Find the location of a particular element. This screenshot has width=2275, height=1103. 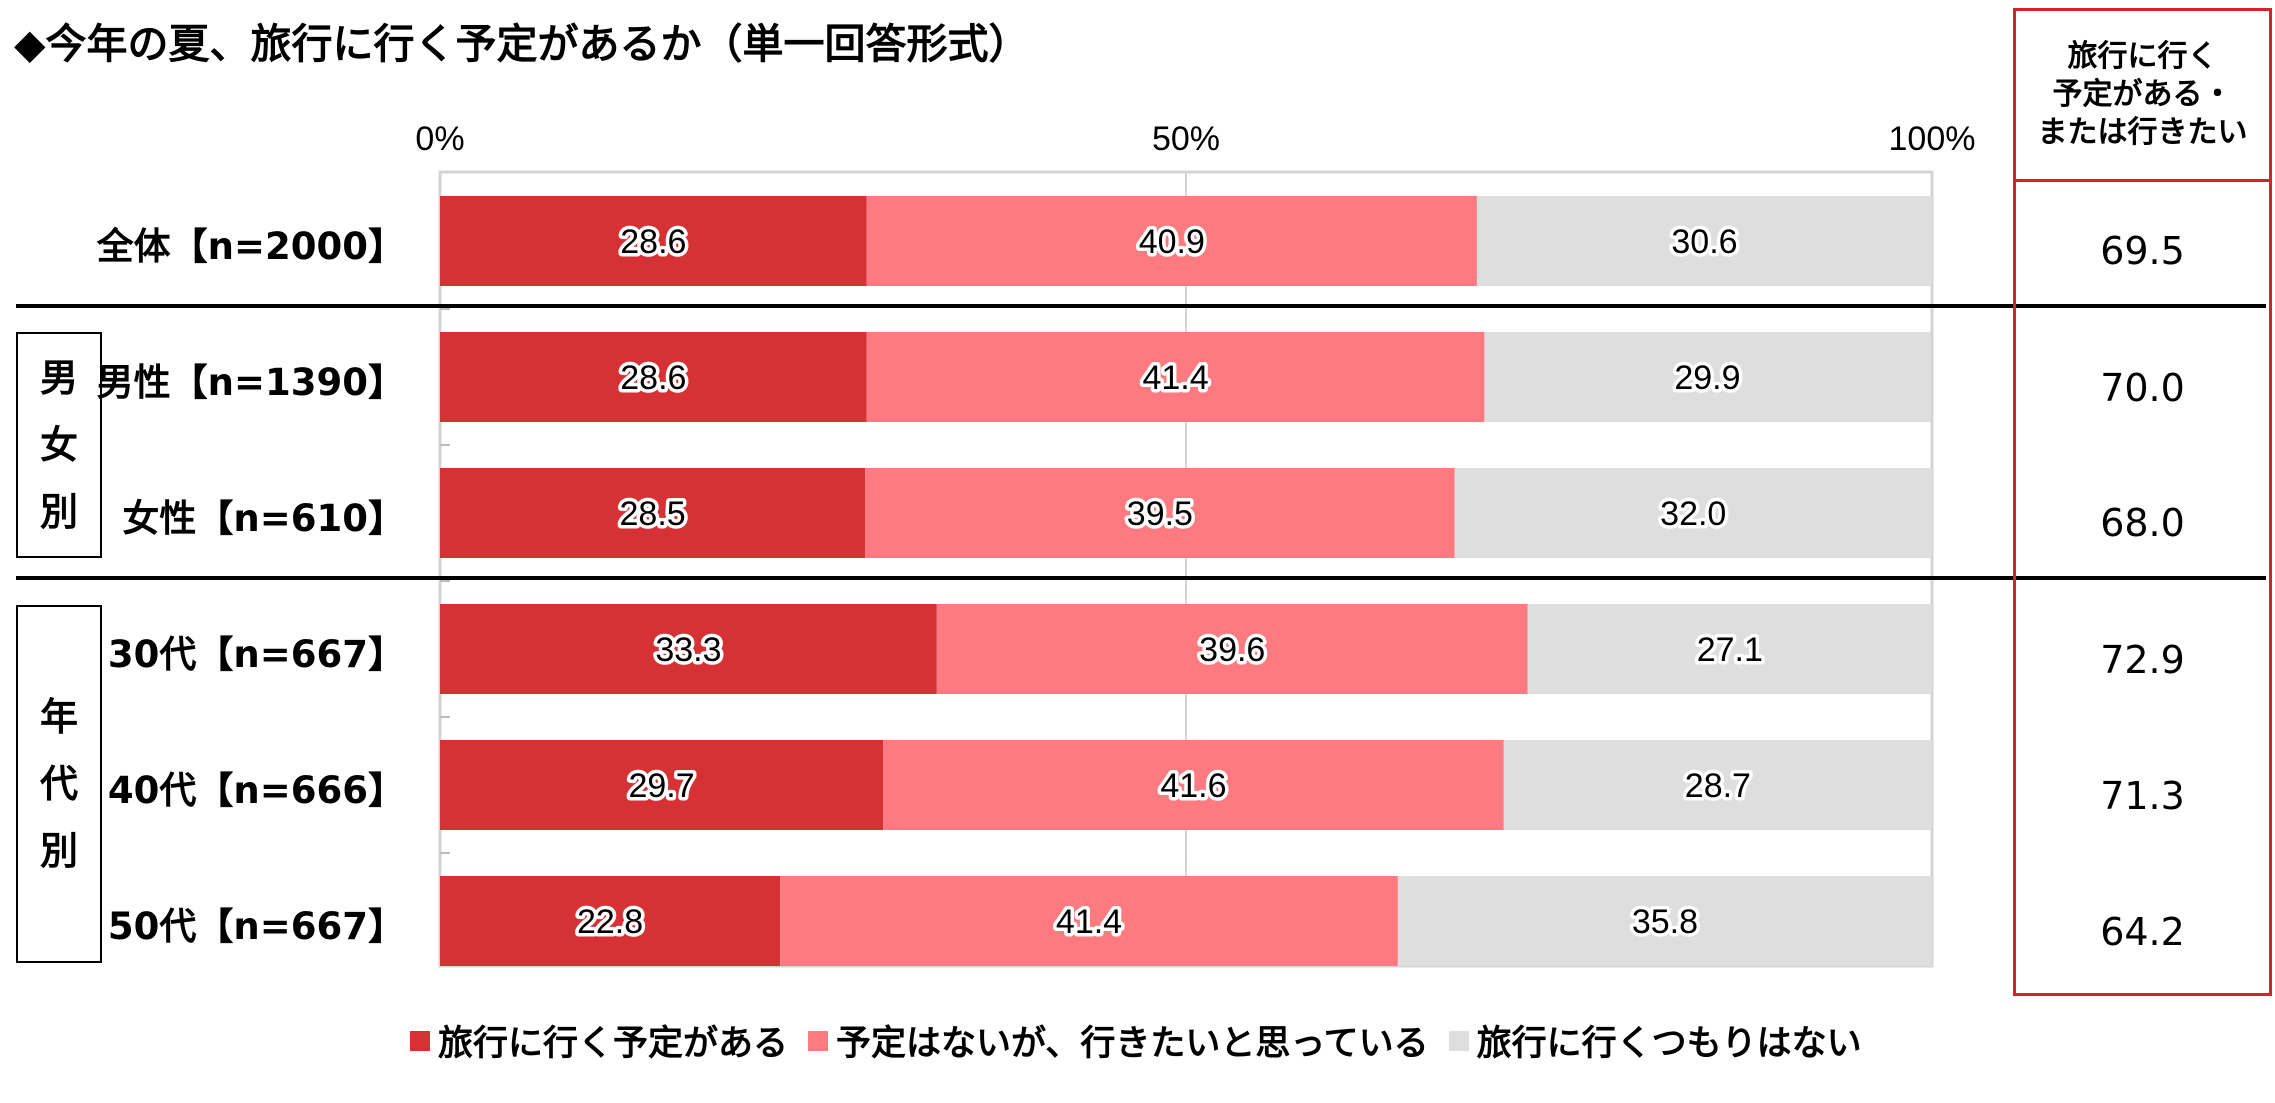

data-label: 30.6 is located at coordinates (1704, 242).